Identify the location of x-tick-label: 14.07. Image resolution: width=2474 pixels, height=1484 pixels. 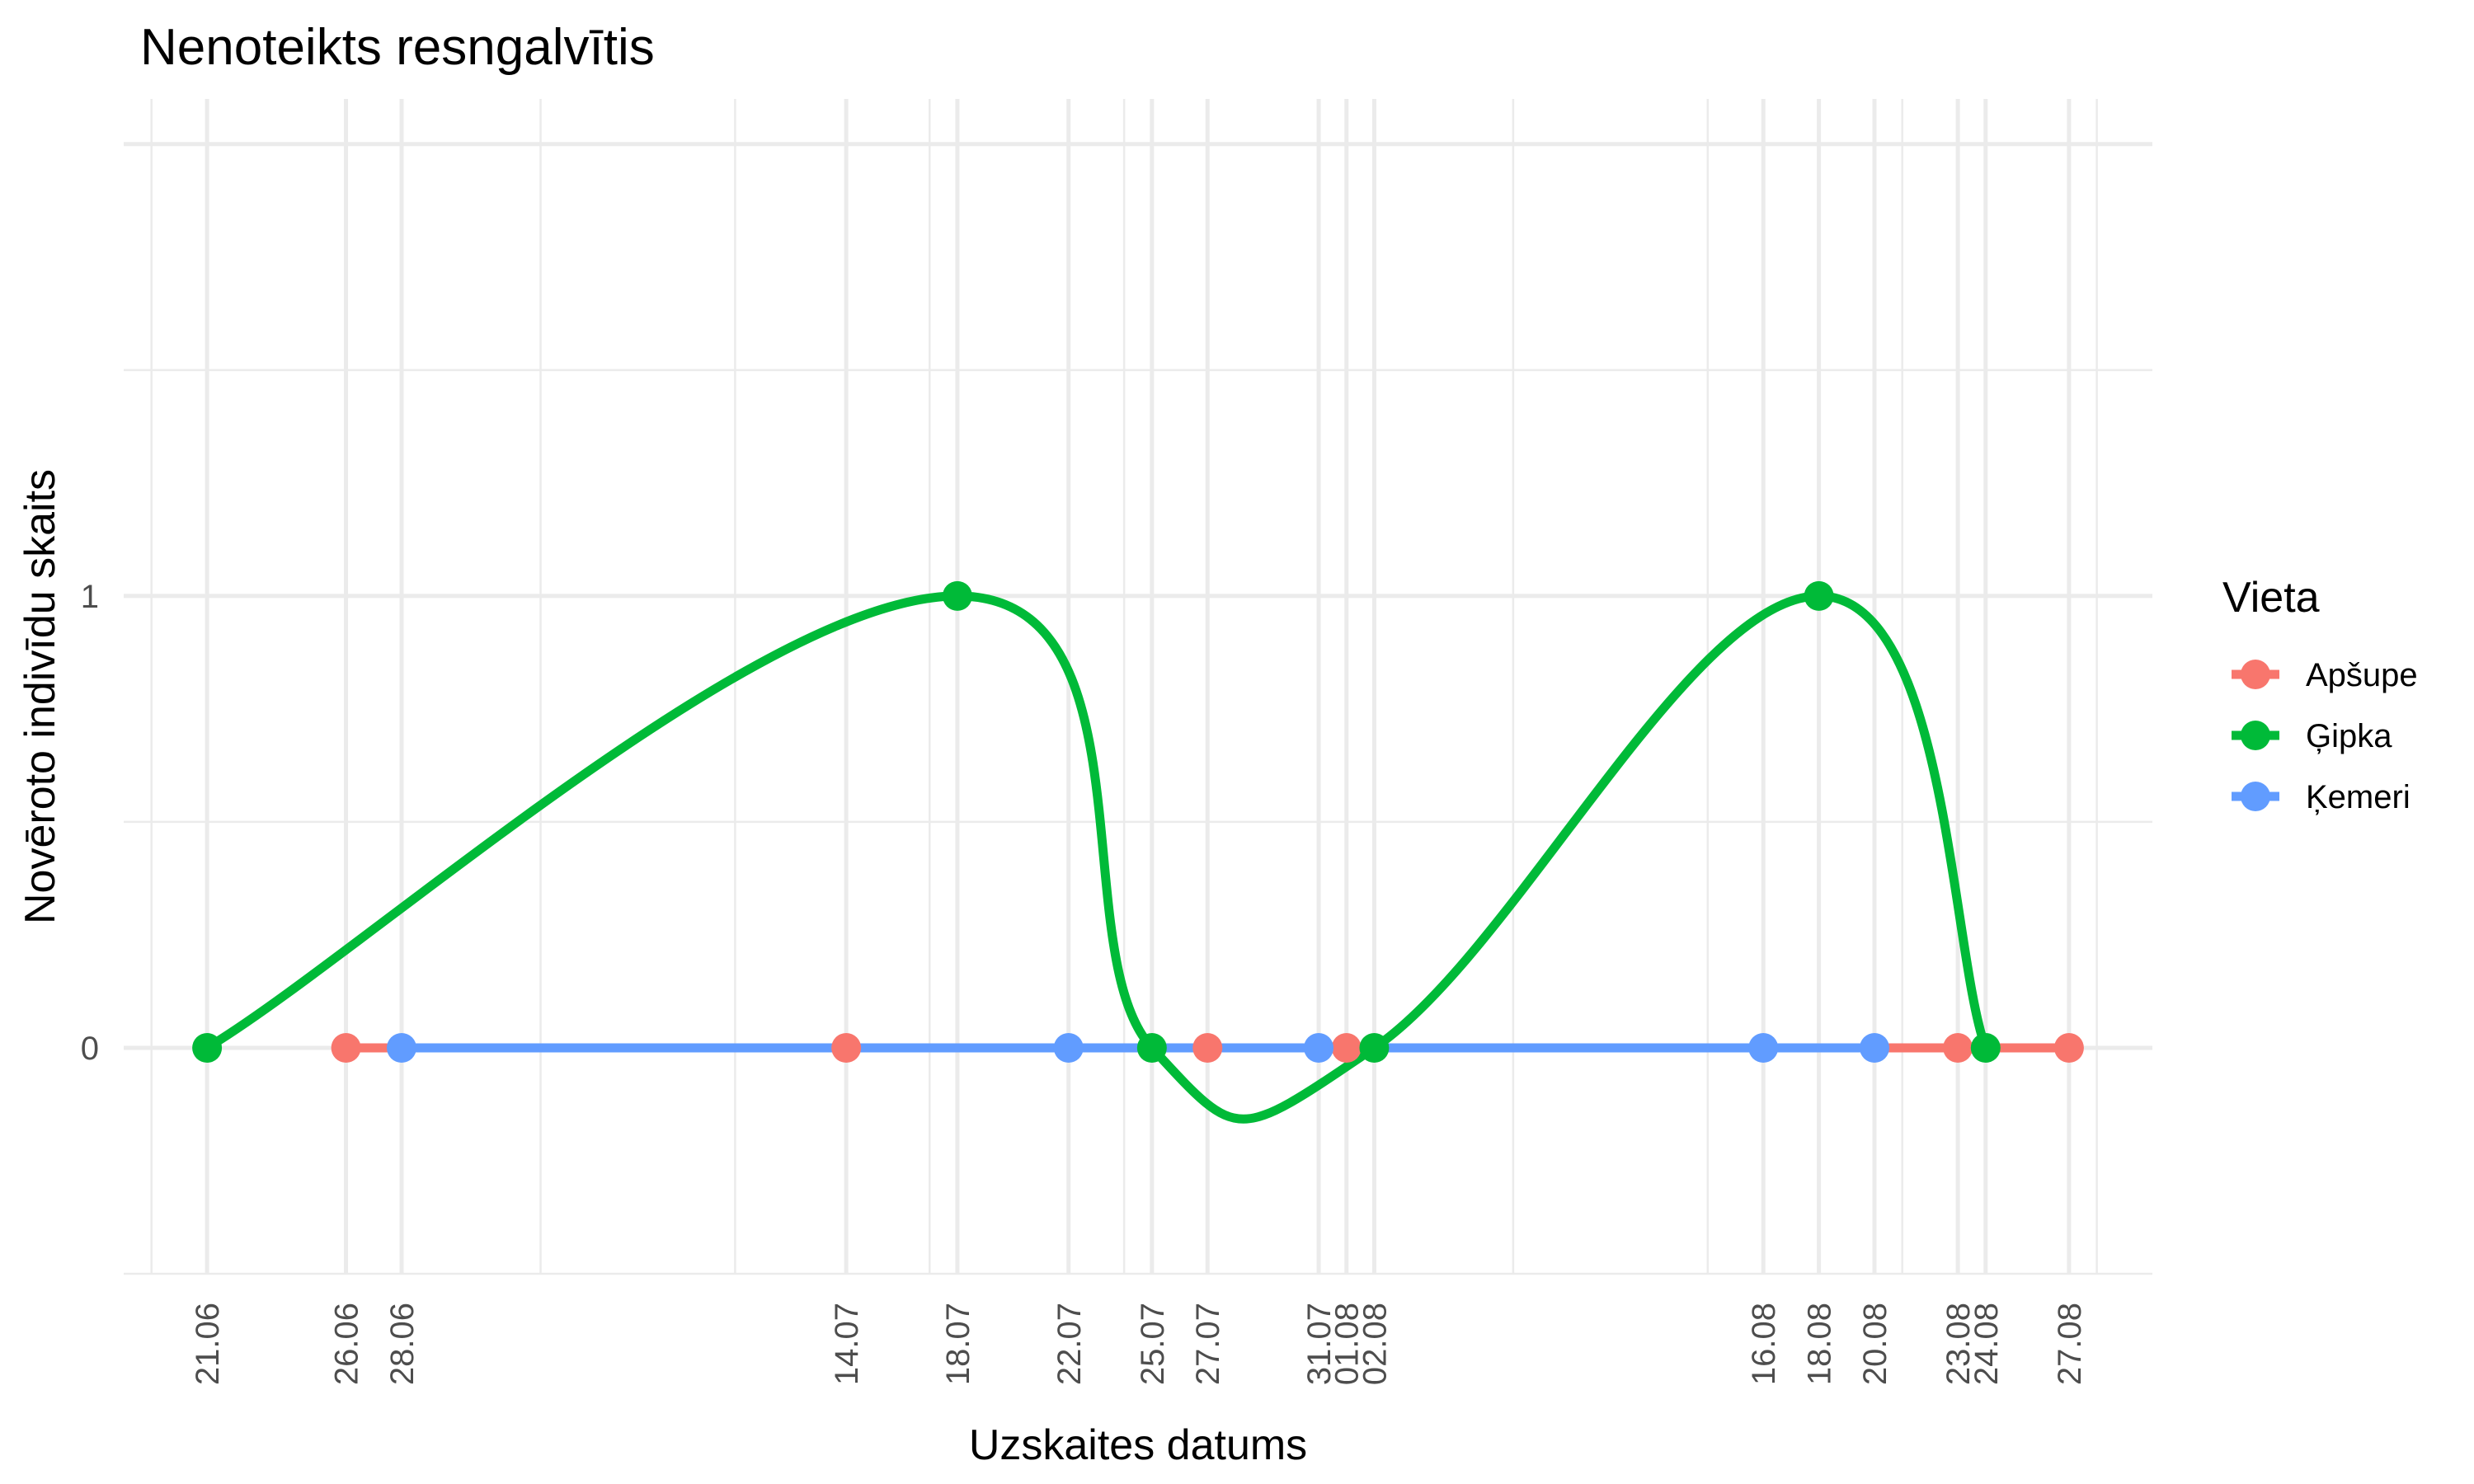
(847, 1344).